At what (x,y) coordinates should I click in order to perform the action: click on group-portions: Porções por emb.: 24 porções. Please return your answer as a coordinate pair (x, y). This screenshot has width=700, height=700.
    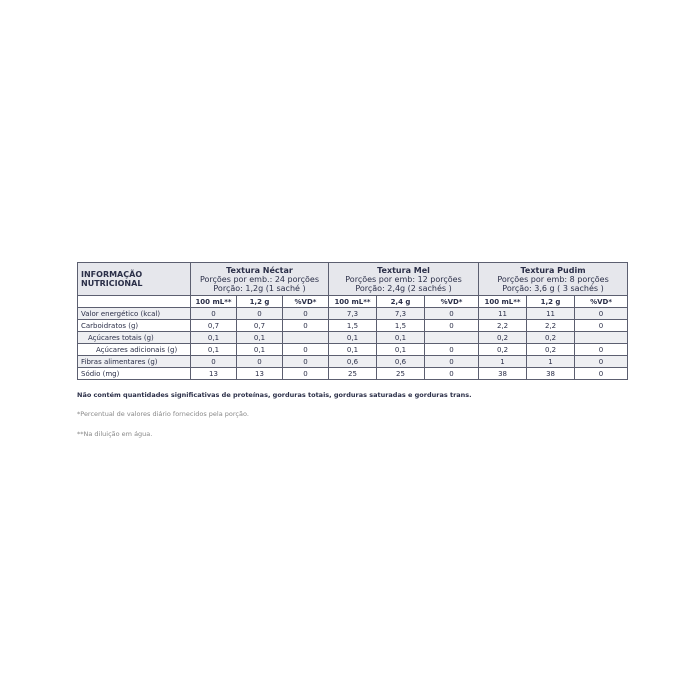
    Looking at the image, I should click on (259, 279).